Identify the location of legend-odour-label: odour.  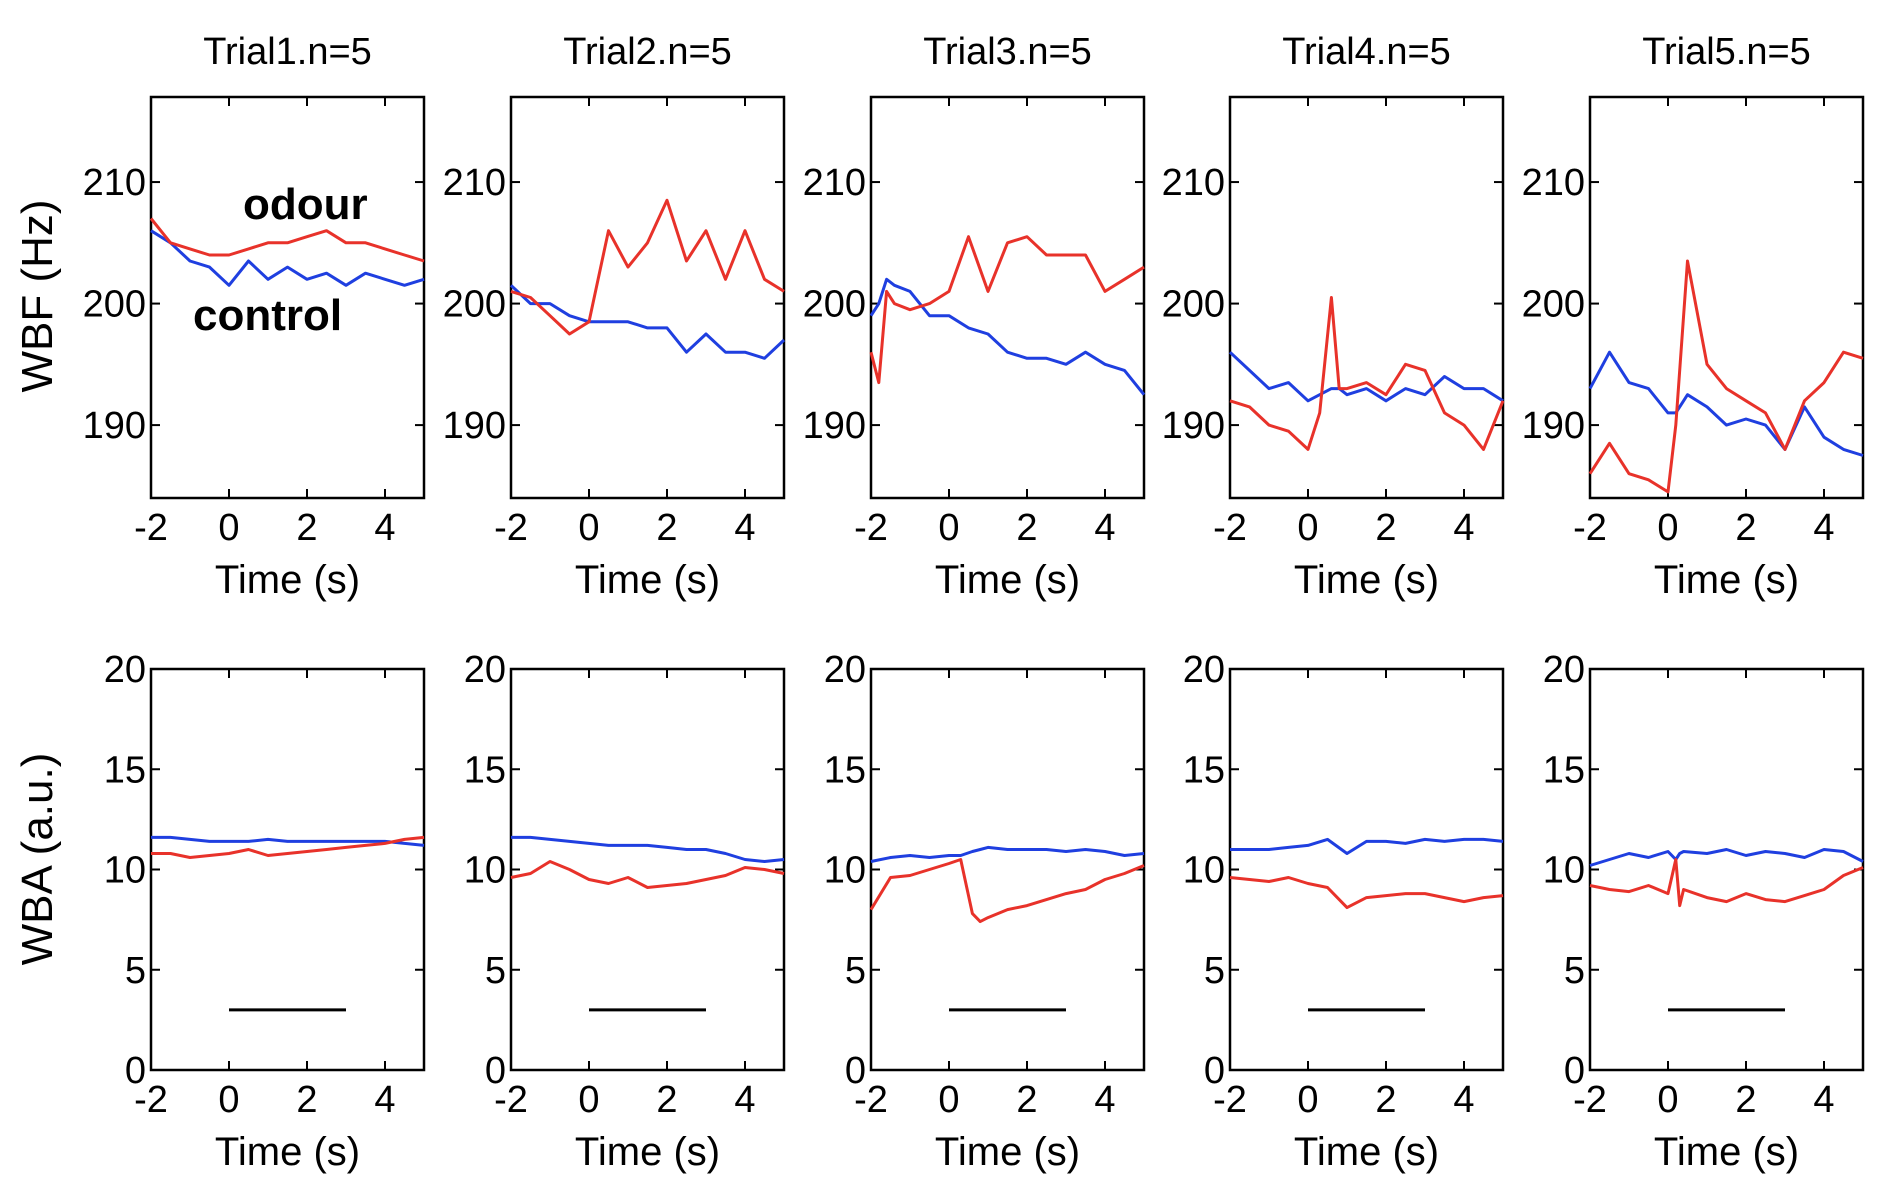
(305, 204).